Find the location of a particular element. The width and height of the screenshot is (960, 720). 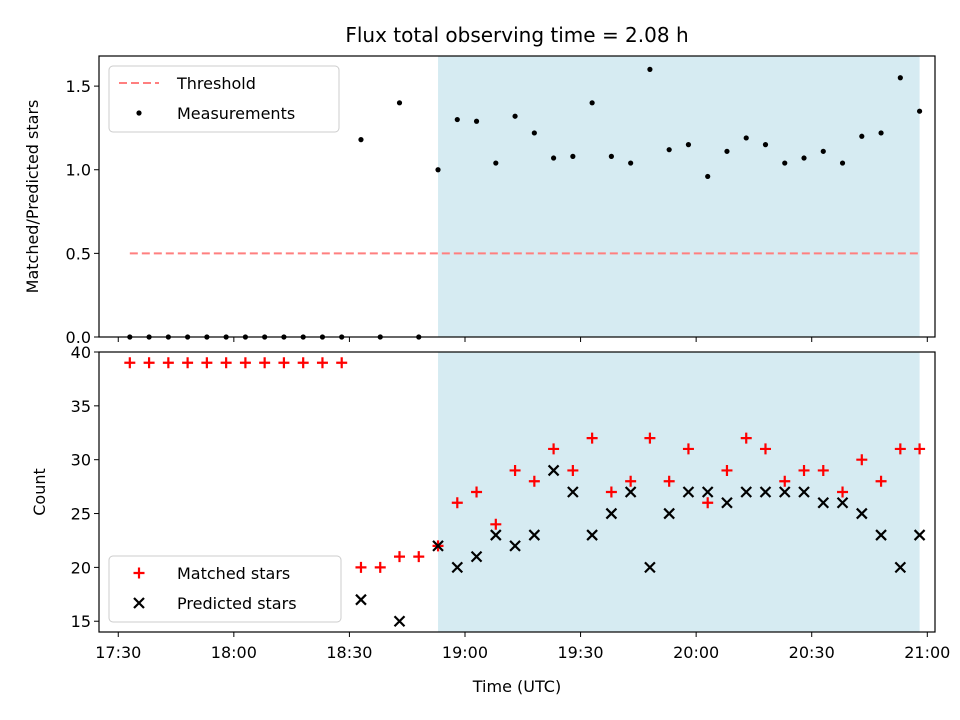

bottom-y-ticks: 15 20 25 30 35 40 is located at coordinates (85, 487).